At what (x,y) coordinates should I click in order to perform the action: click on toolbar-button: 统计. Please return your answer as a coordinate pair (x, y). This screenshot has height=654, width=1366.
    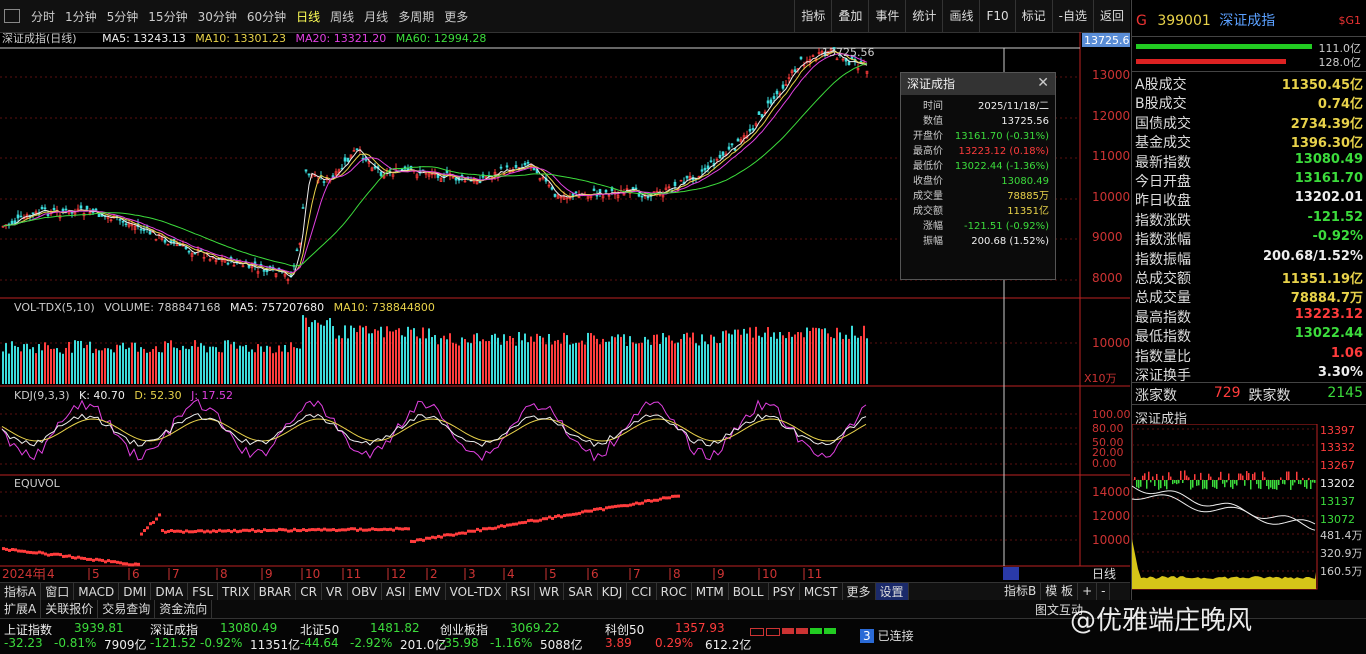
    Looking at the image, I should click on (923, 16).